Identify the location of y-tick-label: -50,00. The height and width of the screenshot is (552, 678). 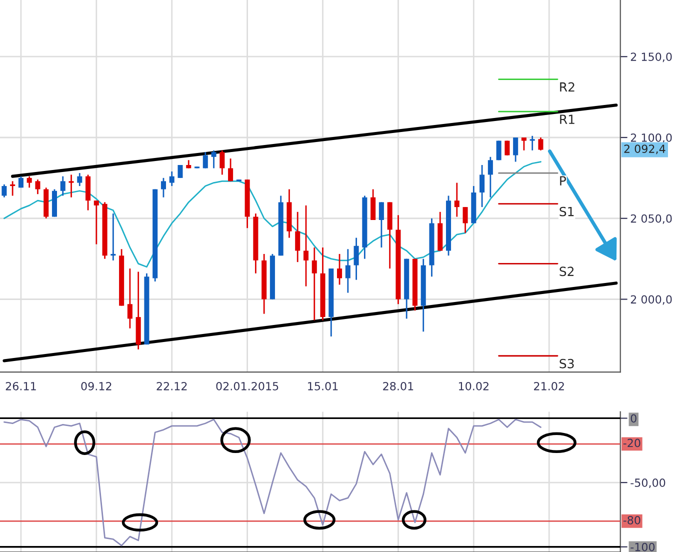
(648, 483).